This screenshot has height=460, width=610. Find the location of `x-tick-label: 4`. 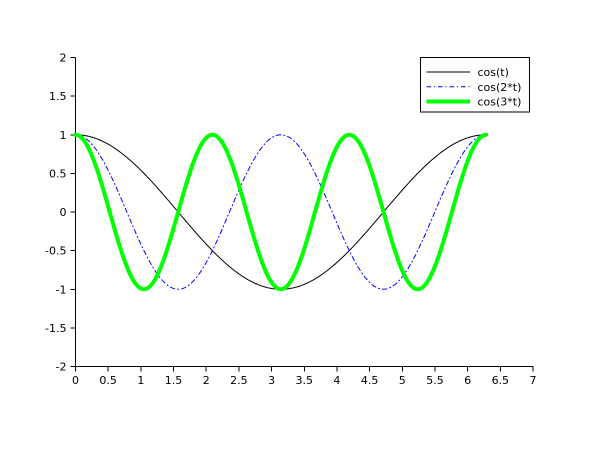

x-tick-label: 4 is located at coordinates (336, 380).